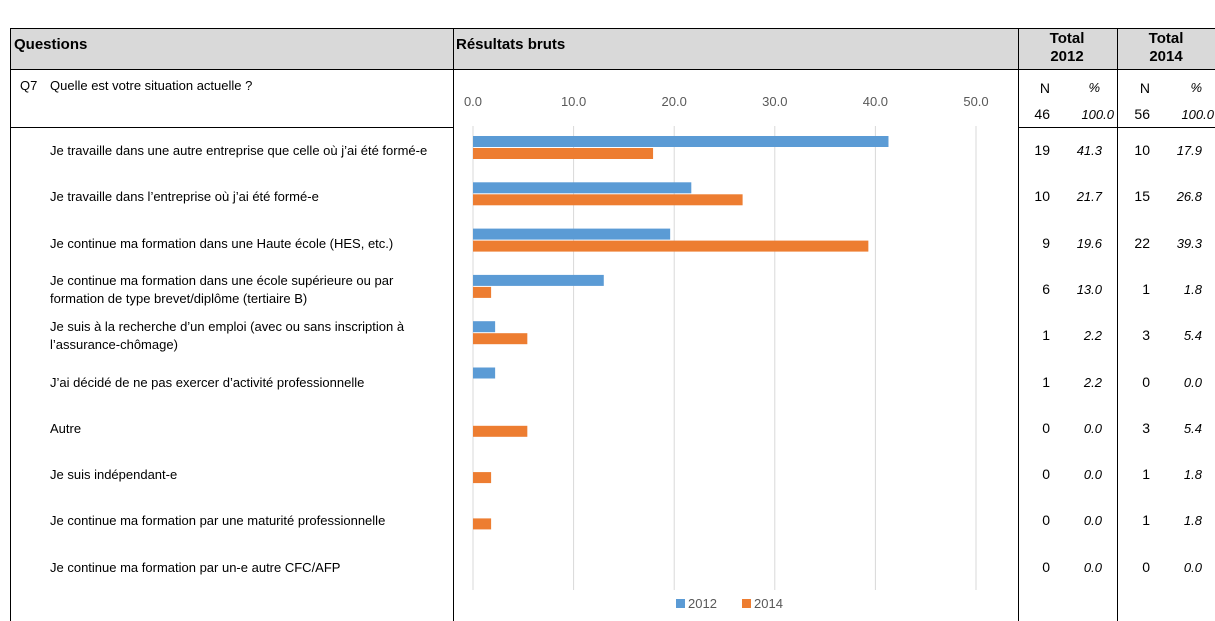 This screenshot has height=621, width=1215. I want to click on question-id: Q7, so click(29, 85).